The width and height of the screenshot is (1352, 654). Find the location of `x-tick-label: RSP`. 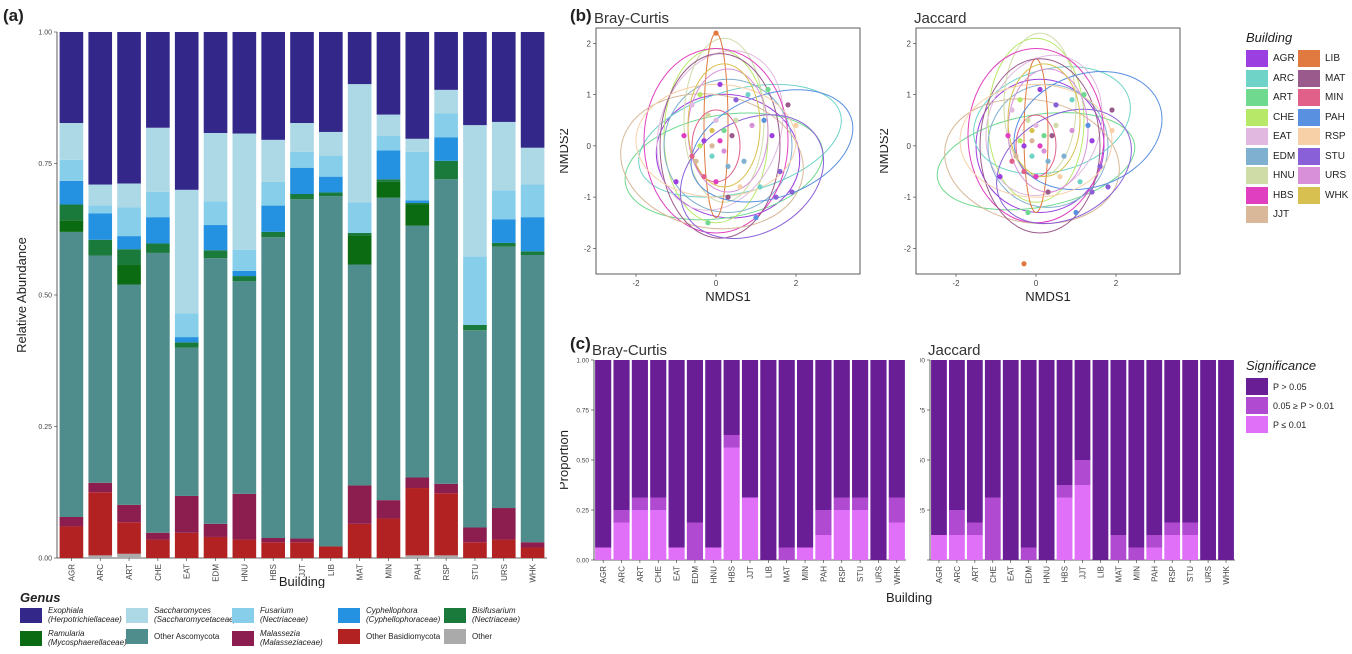

x-tick-label: RSP is located at coordinates (446, 572).